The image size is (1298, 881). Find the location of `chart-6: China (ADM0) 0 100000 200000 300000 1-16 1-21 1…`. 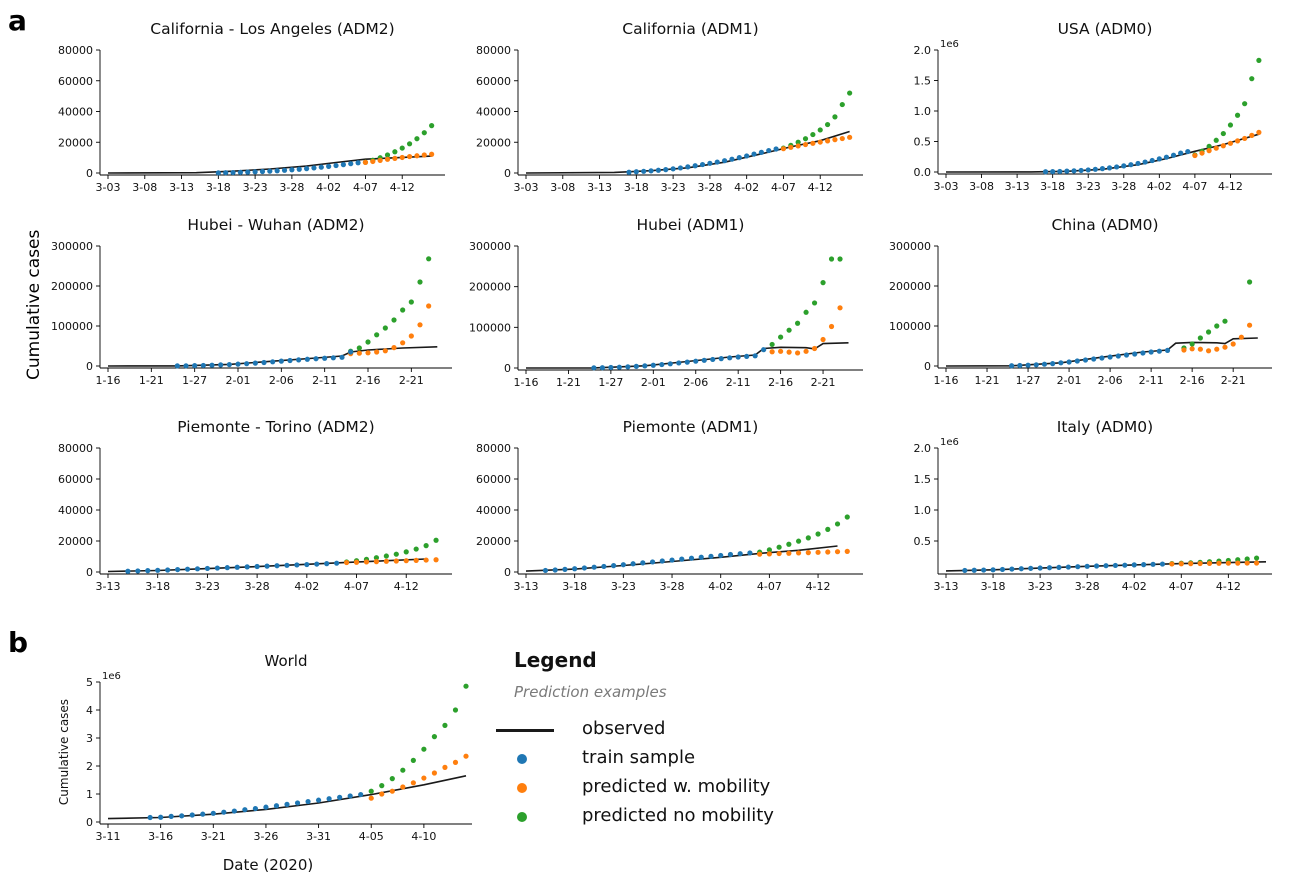

chart-6: China (ADM0) 0 100000 200000 300000 1-16 1-21 1… is located at coordinates (1080, 301).